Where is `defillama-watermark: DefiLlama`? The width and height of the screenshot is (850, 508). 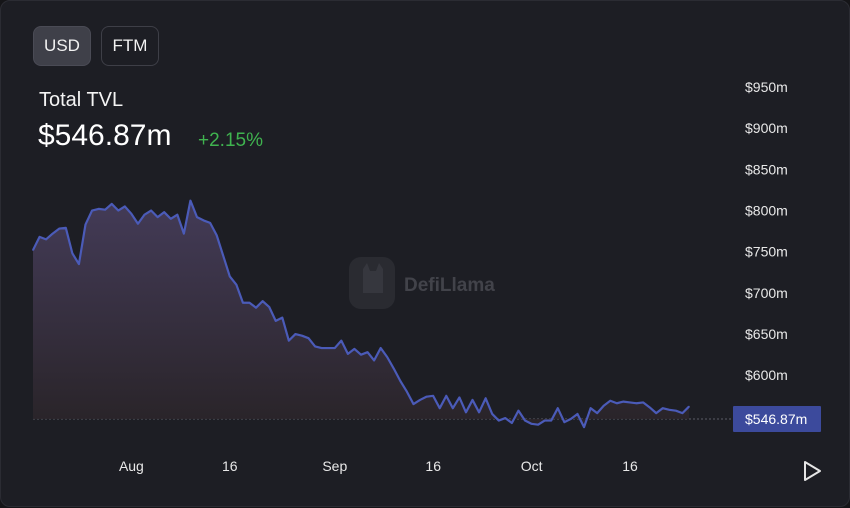
defillama-watermark: DefiLlama is located at coordinates (422, 283).